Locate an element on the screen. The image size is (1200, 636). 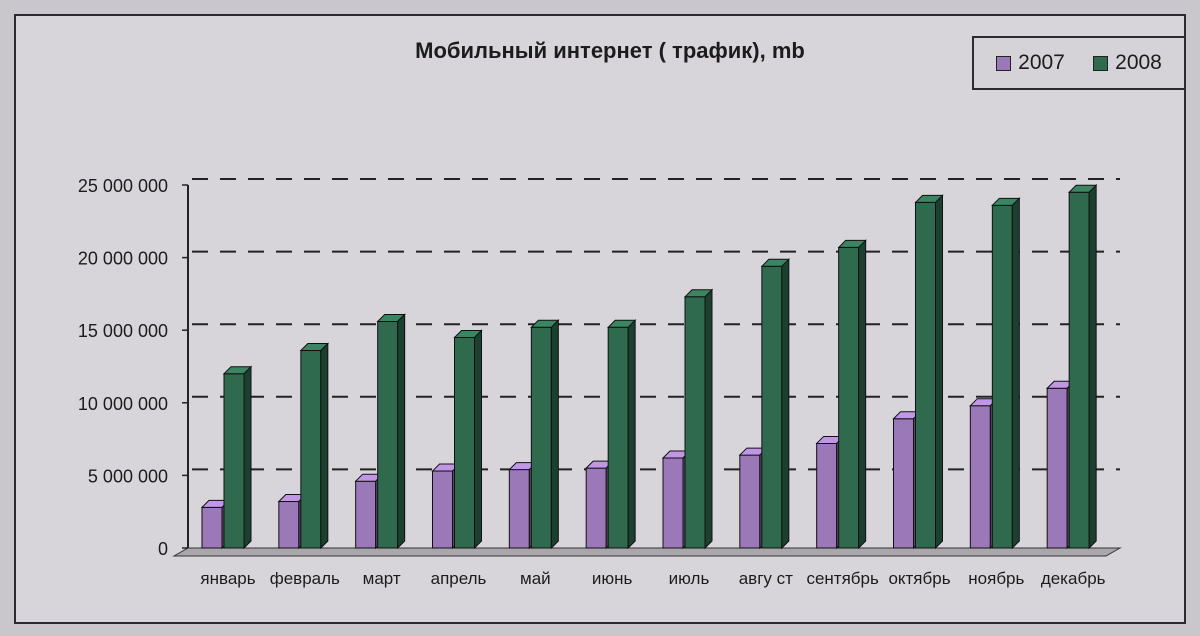
chart-legend: 2007 2008 is located at coordinates (1079, 63).